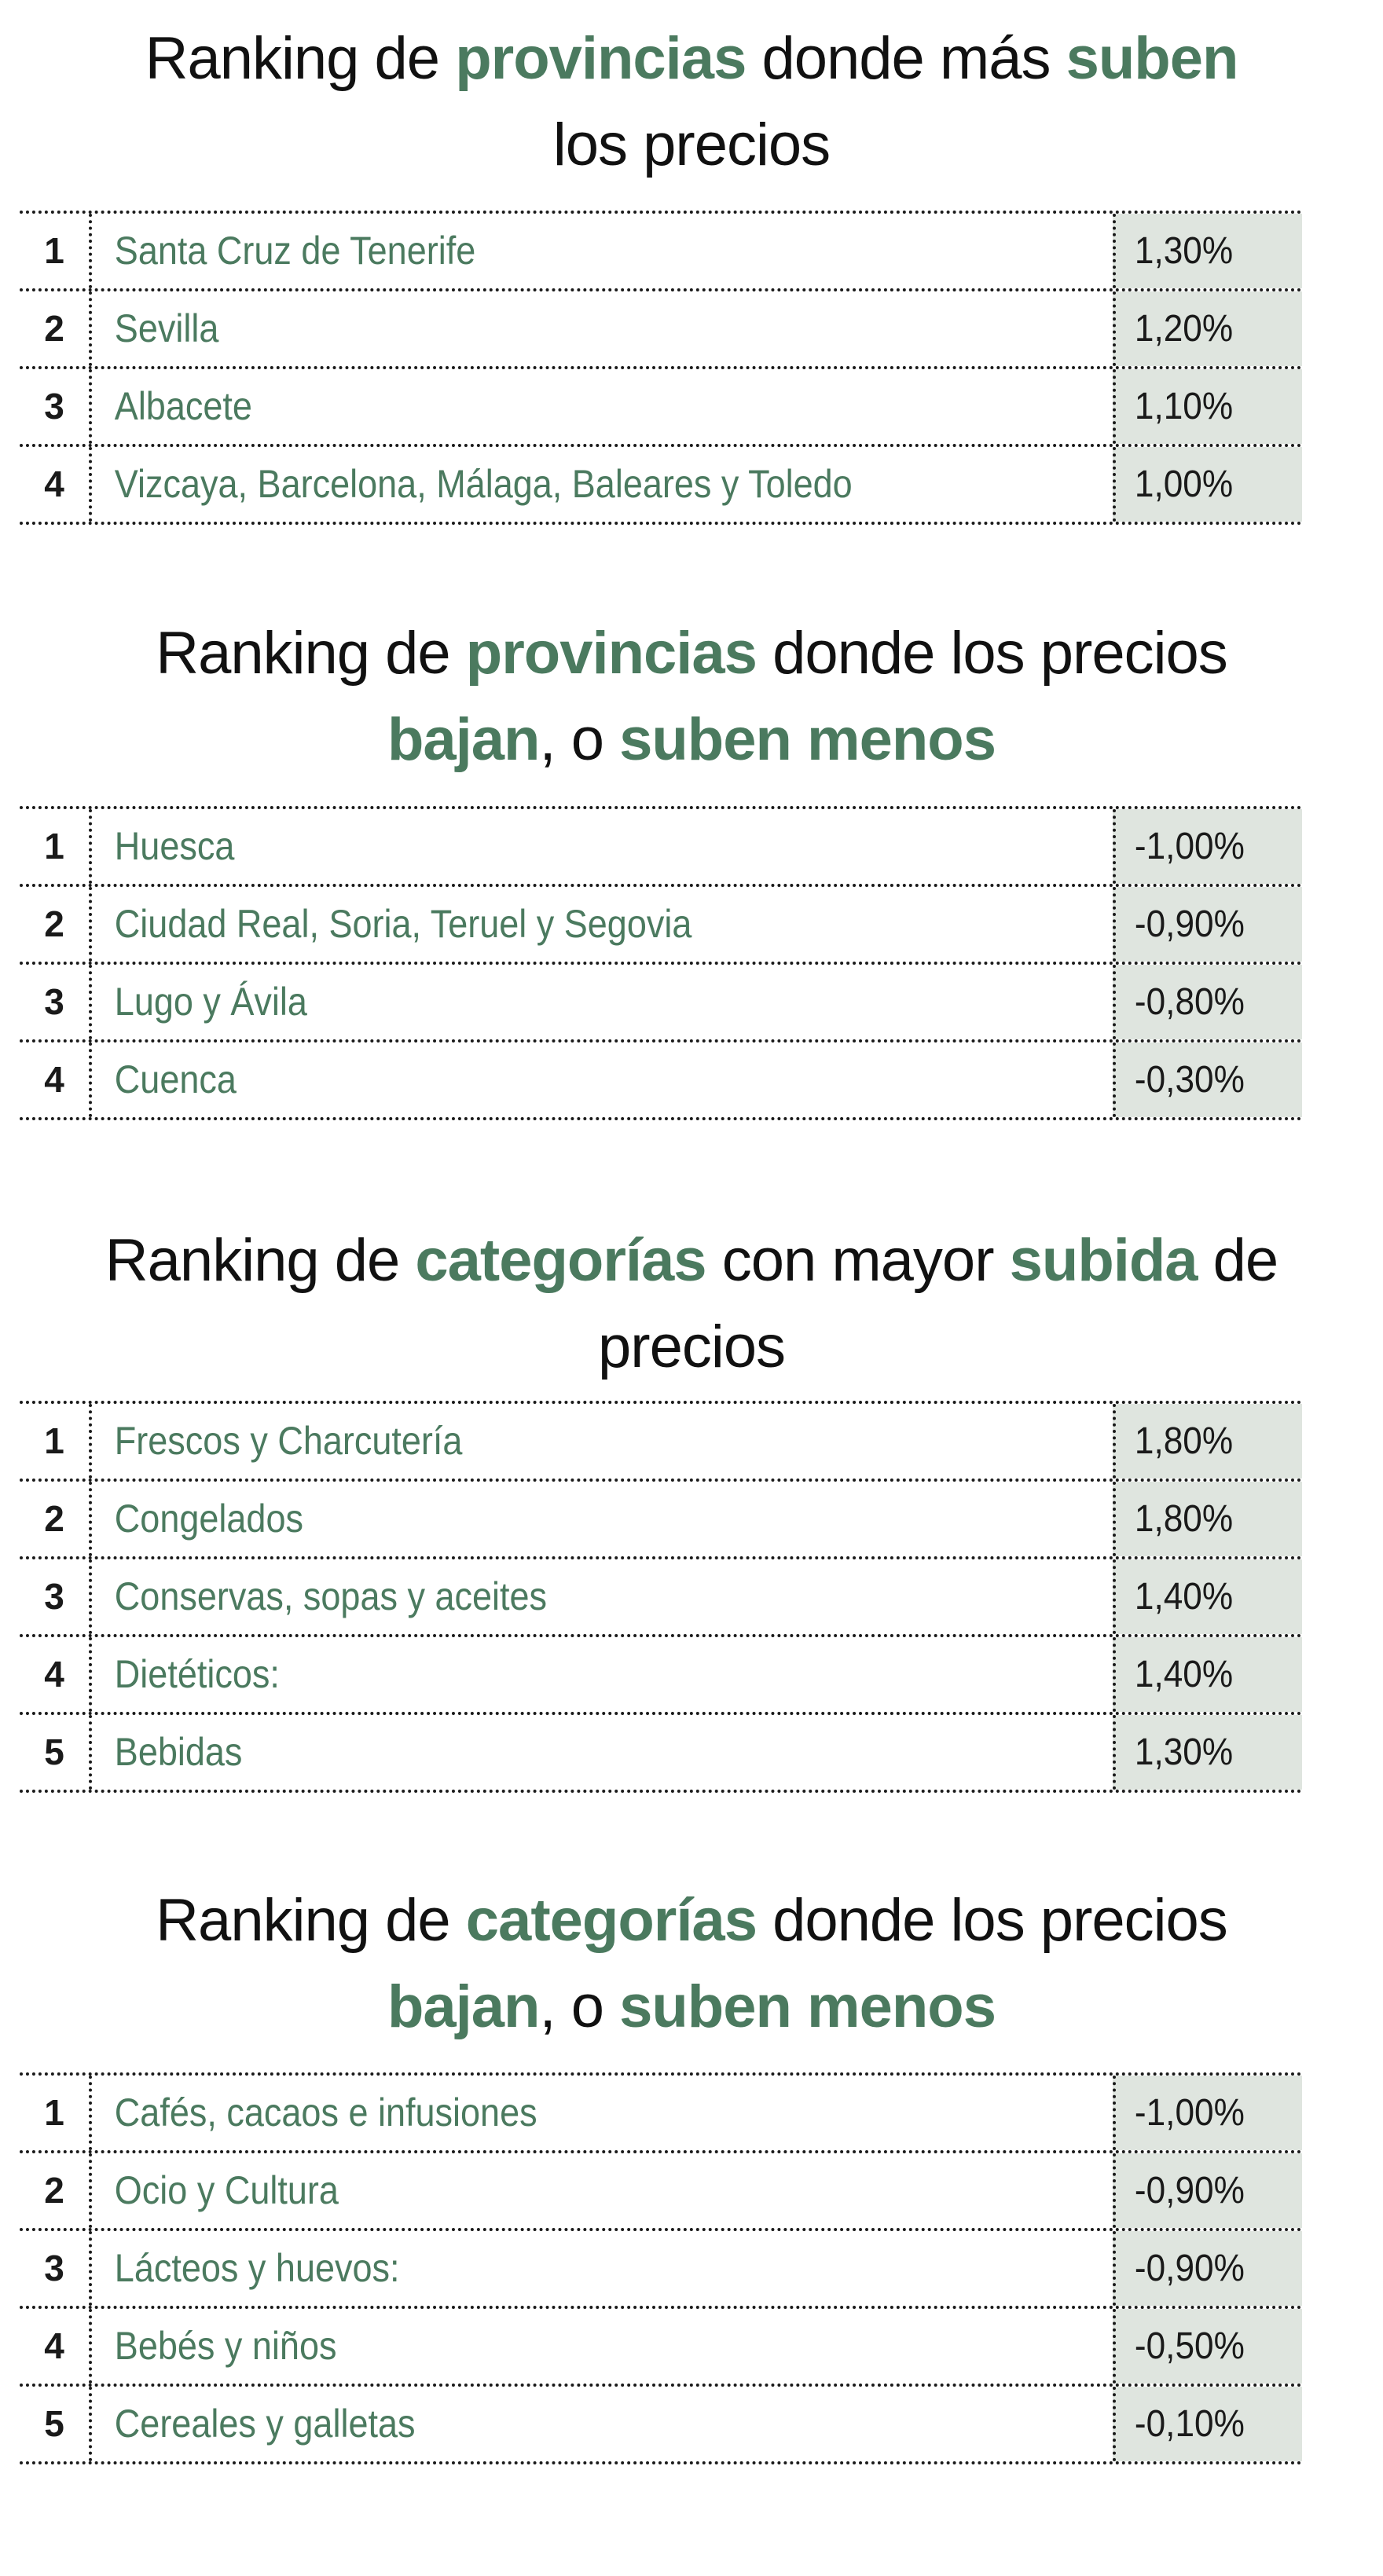 Image resolution: width=1383 pixels, height=2576 pixels. Describe the element at coordinates (257, 2268) in the screenshot. I see `name-text: Lácteos y huevos:` at that location.